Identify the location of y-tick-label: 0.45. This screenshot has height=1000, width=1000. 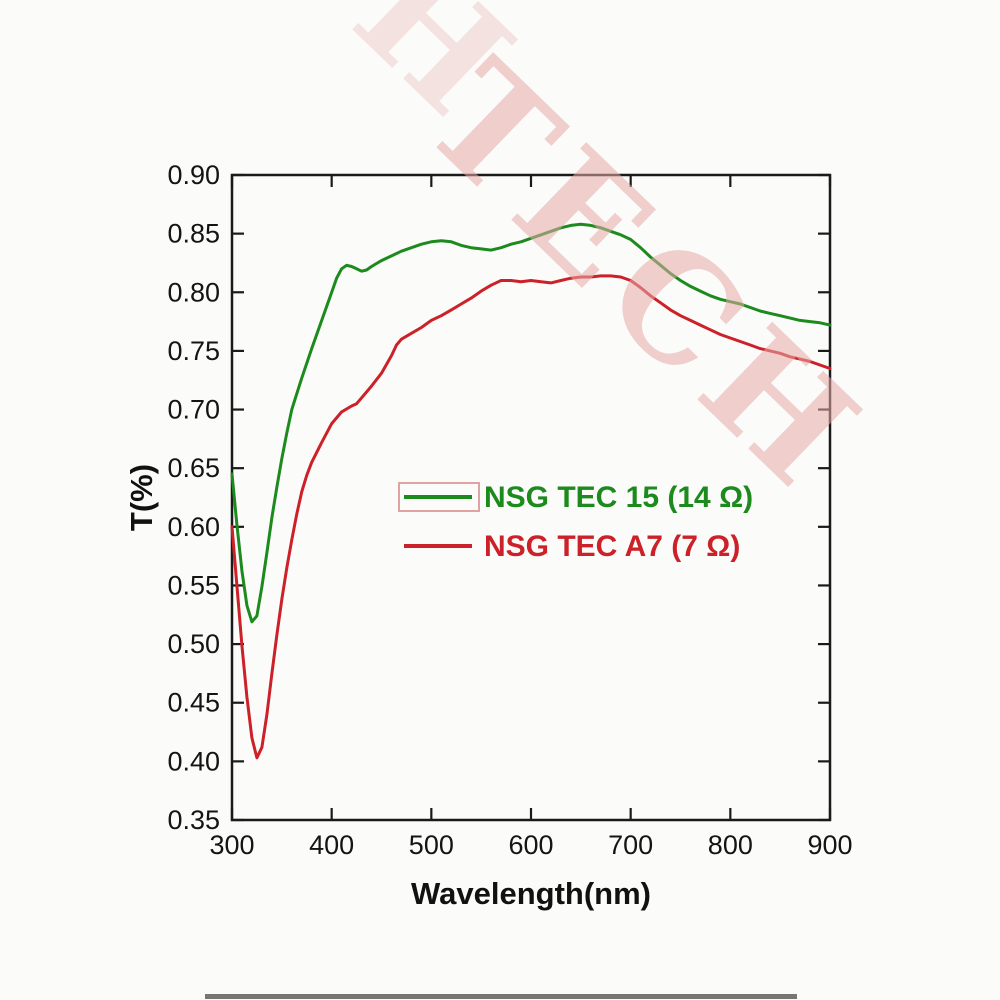
(193, 703).